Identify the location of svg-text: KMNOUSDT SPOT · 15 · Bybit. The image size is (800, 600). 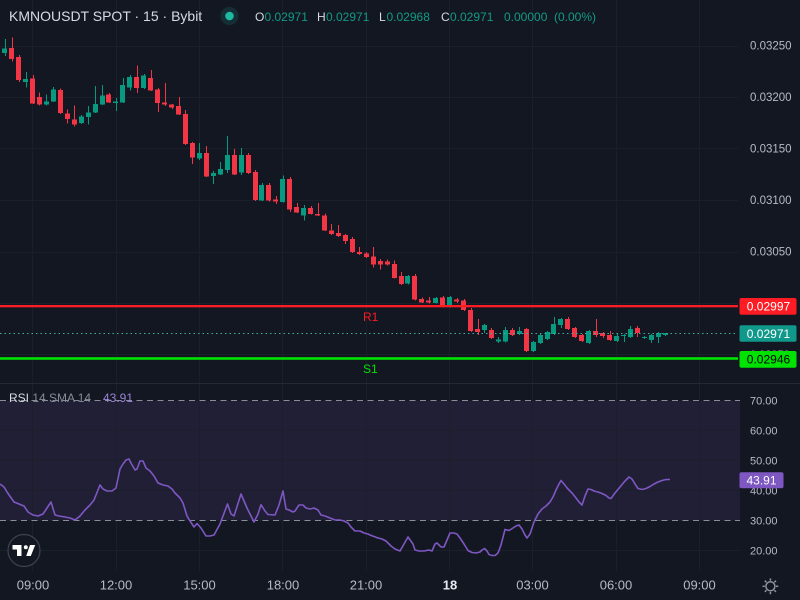
(105, 16).